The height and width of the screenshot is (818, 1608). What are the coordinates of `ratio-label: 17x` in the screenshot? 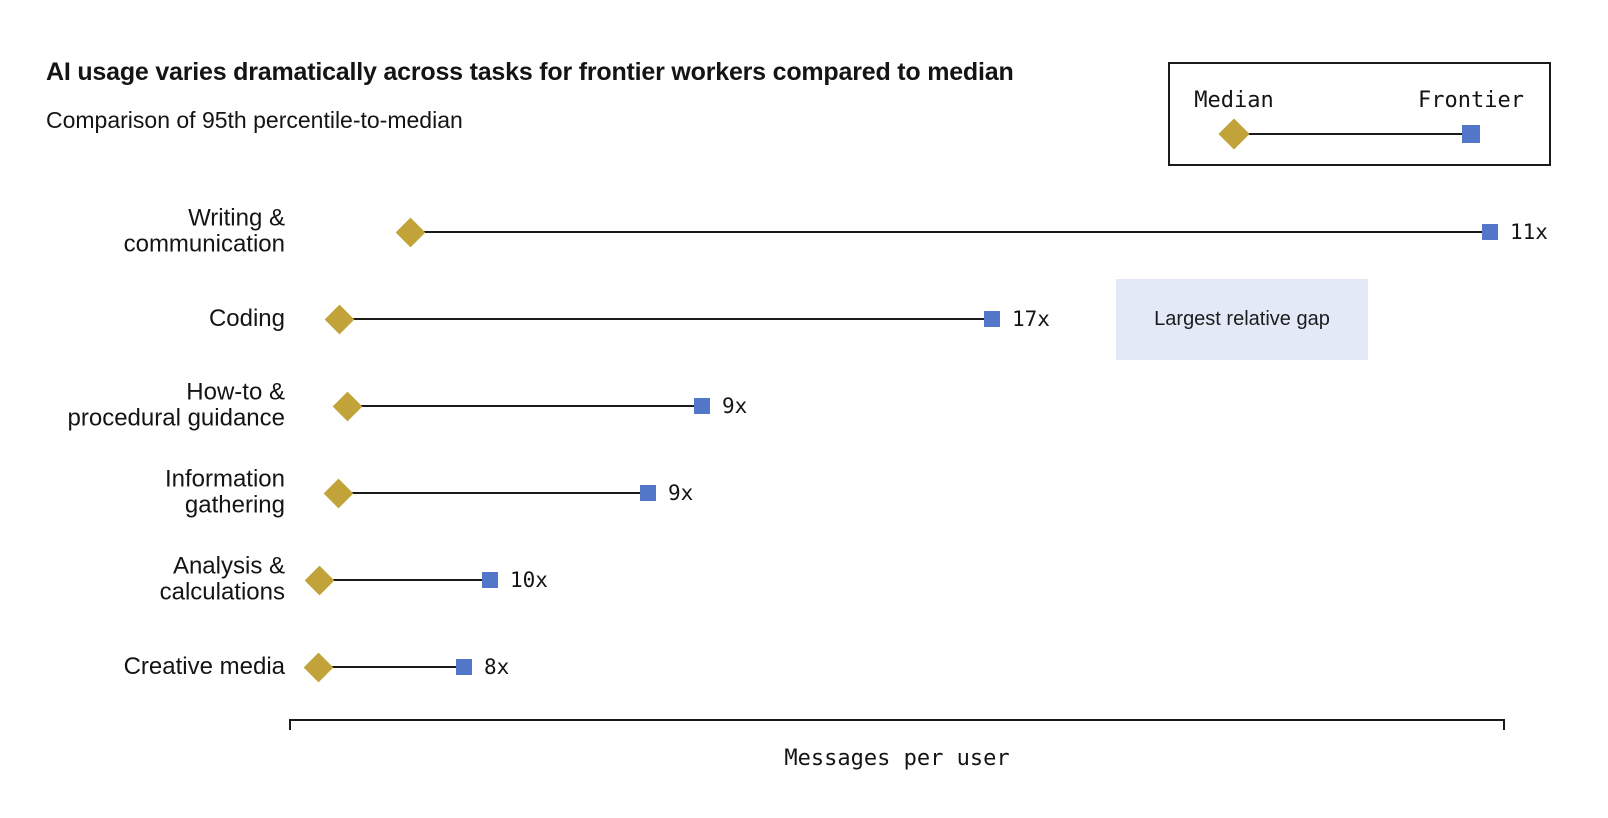 It's located at (1031, 319).